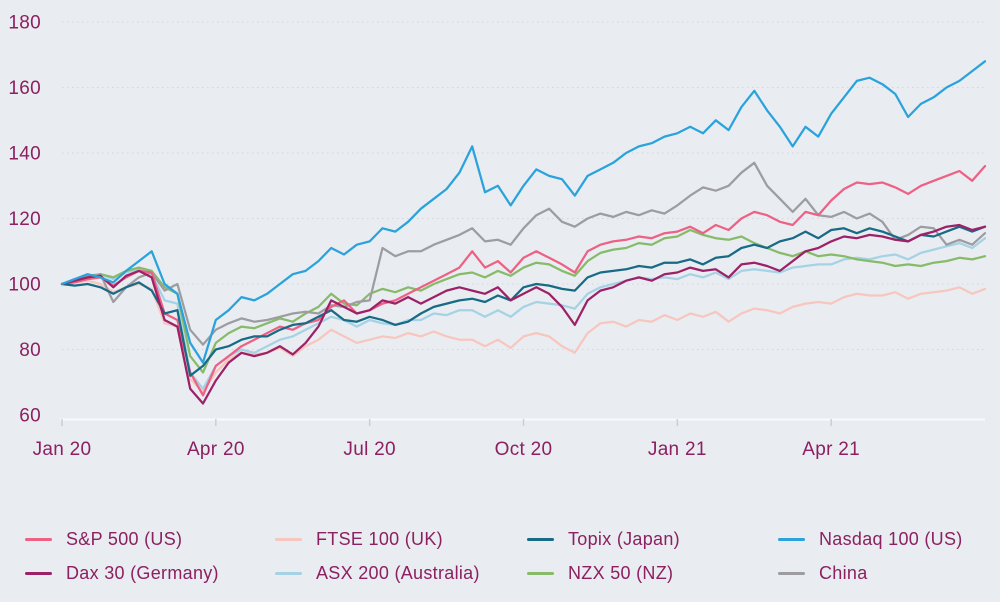 The image size is (1000, 602). Describe the element at coordinates (62, 449) in the screenshot. I see `x-tick-label-jan-20: Jan 20` at that location.